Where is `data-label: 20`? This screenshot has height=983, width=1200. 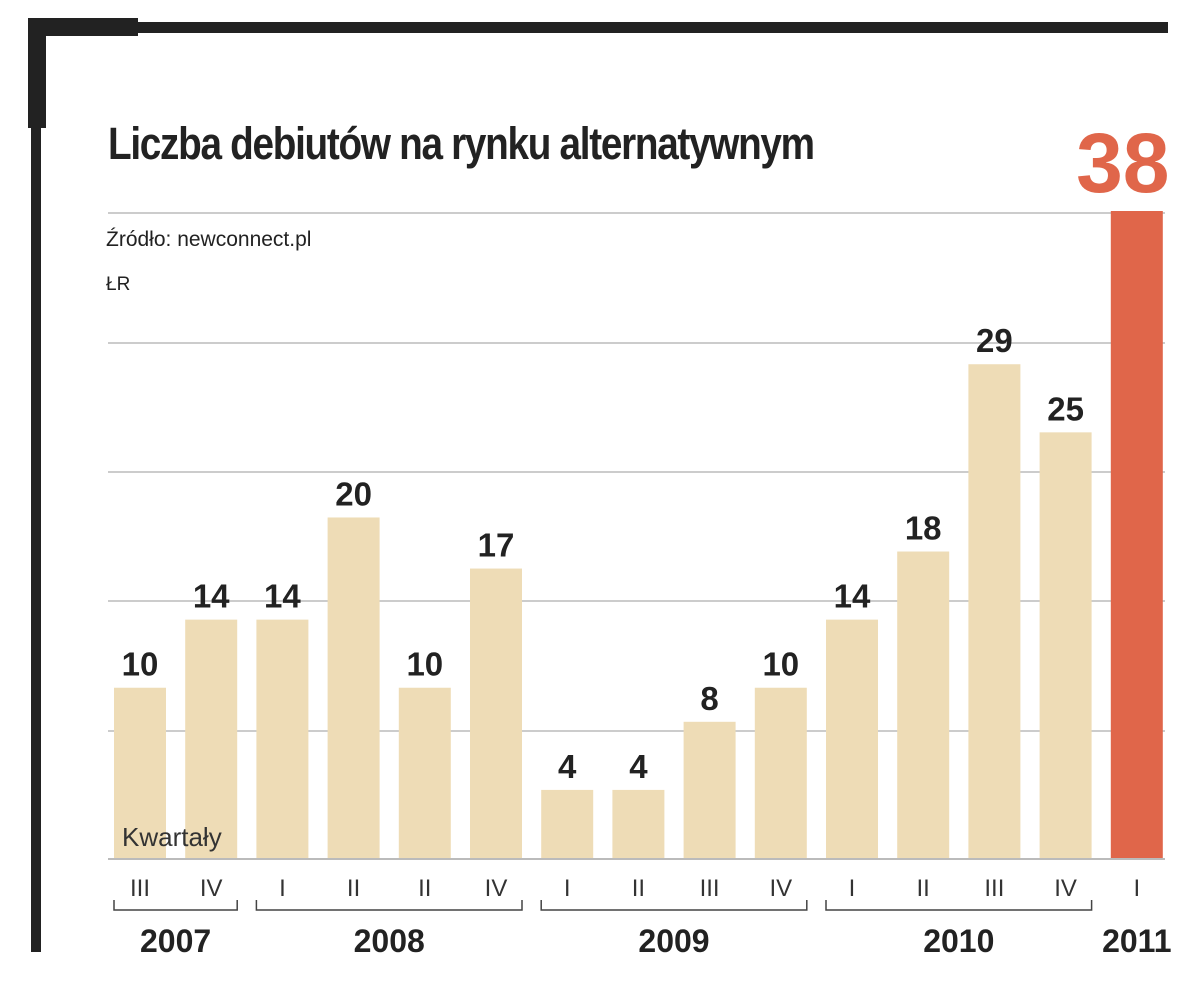 data-label: 20 is located at coordinates (353, 493).